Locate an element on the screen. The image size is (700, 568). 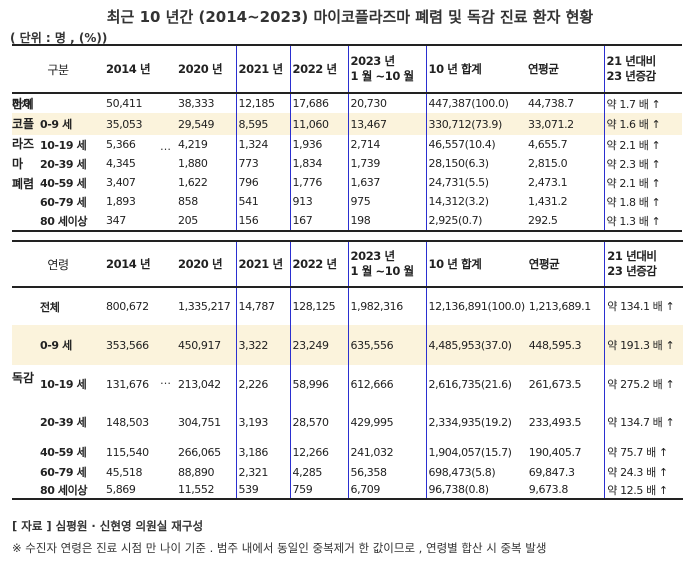
table-cell: 28,150(6.3) is located at coordinates (459, 163).